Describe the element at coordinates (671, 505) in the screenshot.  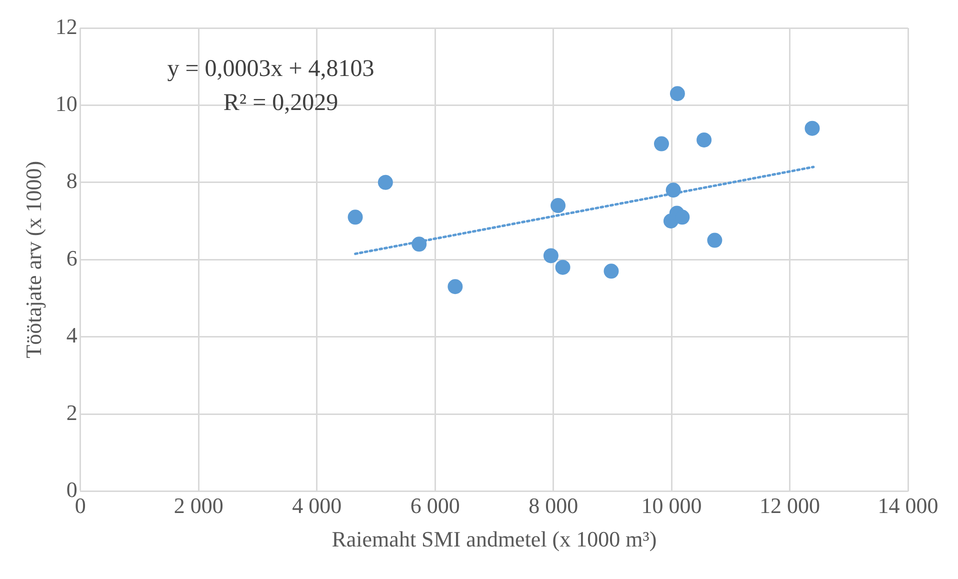
I see `x-tick-label: 10 000` at that location.